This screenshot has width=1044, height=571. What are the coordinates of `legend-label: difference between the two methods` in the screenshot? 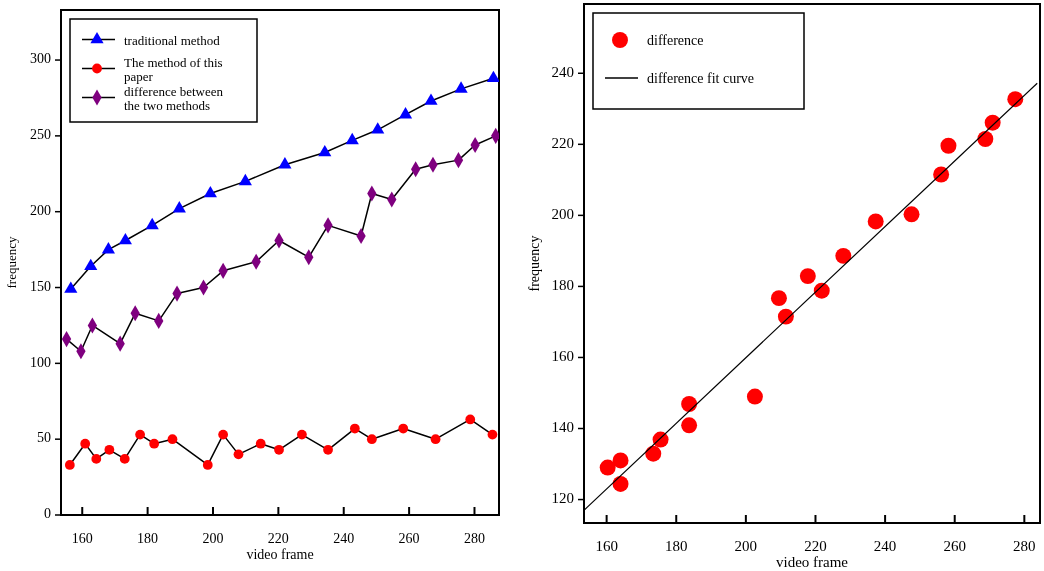 It's located at (174, 98).